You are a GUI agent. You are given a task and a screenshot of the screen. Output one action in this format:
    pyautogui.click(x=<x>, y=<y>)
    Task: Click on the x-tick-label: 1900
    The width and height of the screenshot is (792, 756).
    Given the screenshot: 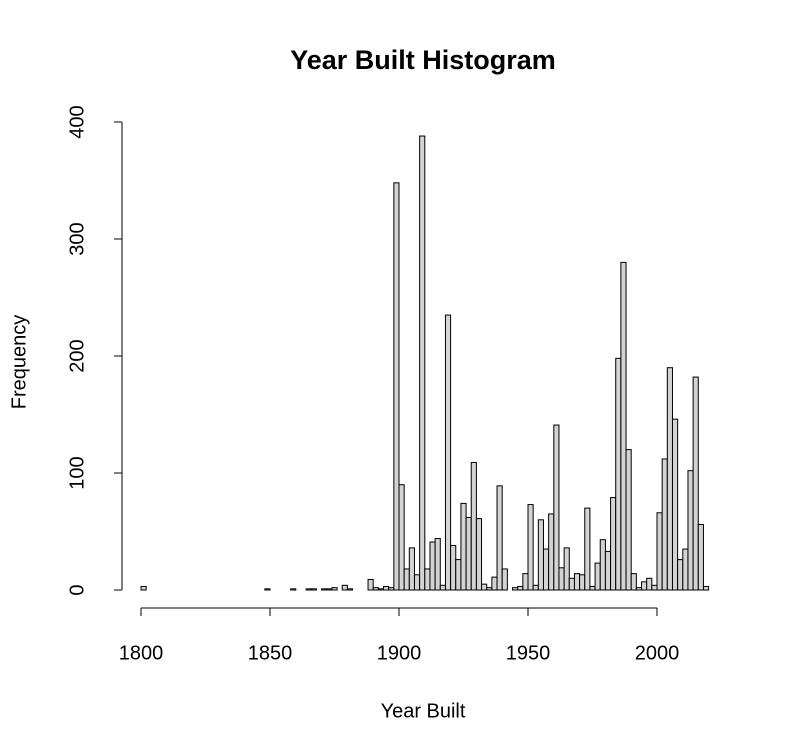 What is the action you would take?
    pyautogui.click(x=399, y=653)
    